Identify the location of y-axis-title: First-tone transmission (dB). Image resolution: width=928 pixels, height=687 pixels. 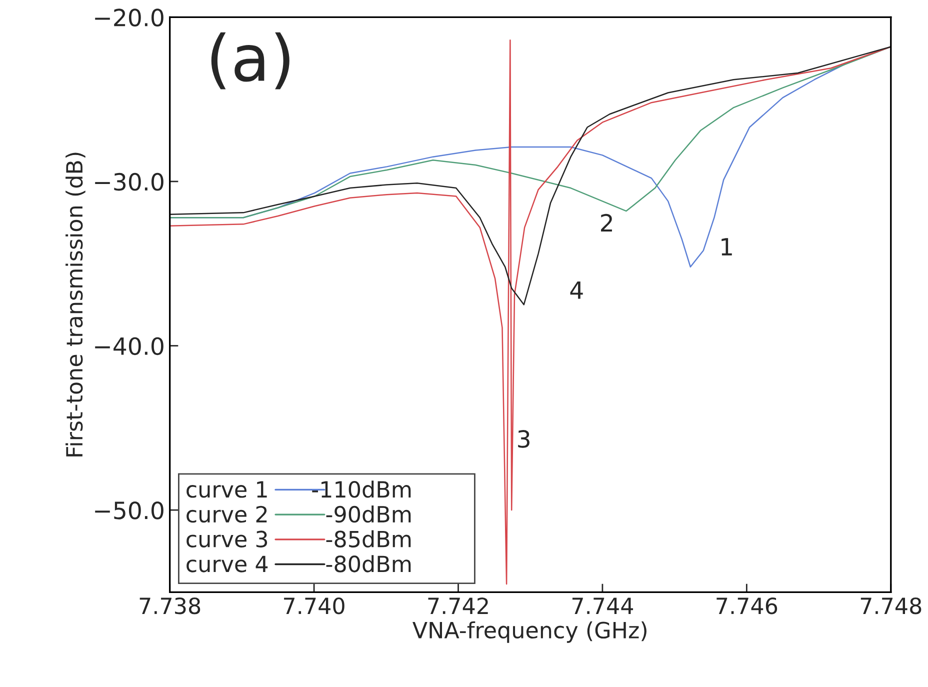
(76, 304).